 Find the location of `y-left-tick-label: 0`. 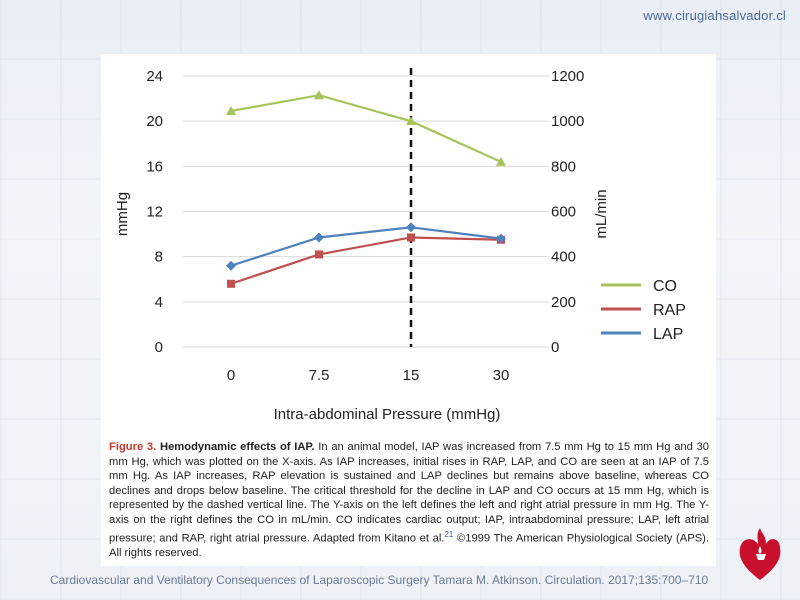

y-left-tick-label: 0 is located at coordinates (159, 347).